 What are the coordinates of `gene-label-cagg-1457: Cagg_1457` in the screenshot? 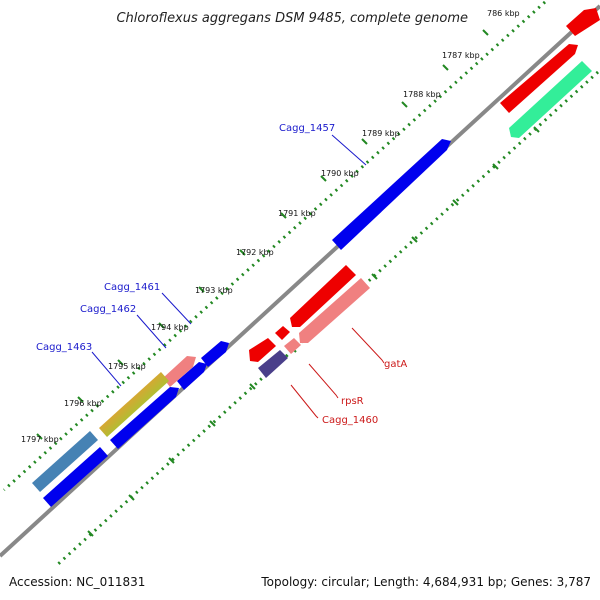 It's located at (307, 128).